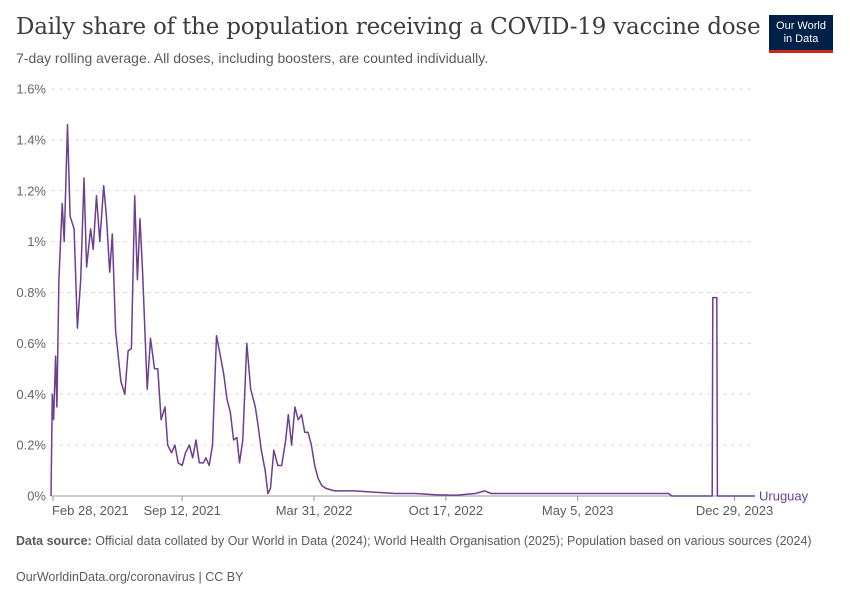 The width and height of the screenshot is (850, 600). Describe the element at coordinates (801, 39) in the screenshot. I see `logo-line-2: in Data` at that location.